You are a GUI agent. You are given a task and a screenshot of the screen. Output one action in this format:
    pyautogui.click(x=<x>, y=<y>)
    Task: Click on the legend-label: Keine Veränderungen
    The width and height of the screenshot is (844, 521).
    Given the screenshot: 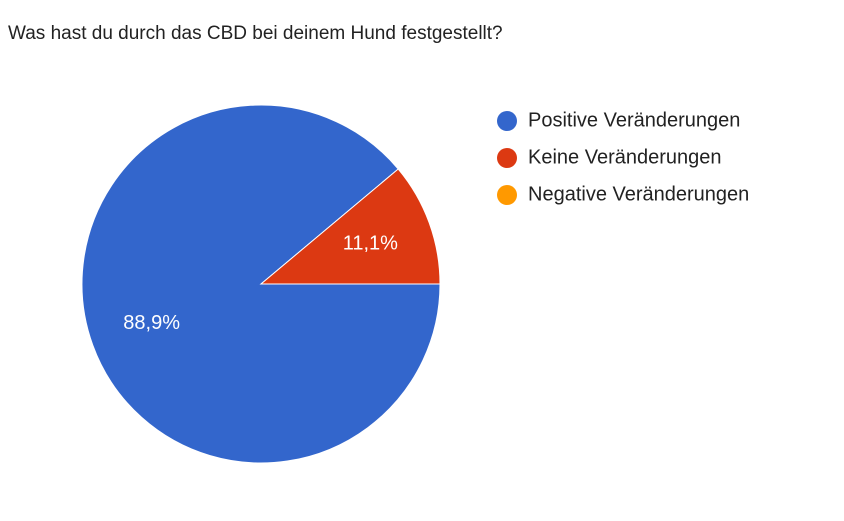 What is the action you would take?
    pyautogui.click(x=625, y=157)
    